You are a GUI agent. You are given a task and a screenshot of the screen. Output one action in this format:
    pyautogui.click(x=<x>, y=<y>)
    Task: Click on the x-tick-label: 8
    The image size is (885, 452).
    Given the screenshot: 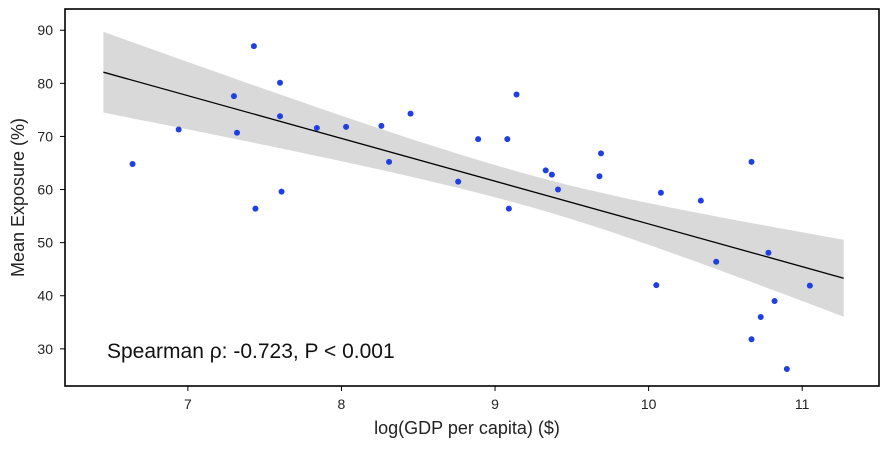 What is the action you would take?
    pyautogui.click(x=342, y=404)
    